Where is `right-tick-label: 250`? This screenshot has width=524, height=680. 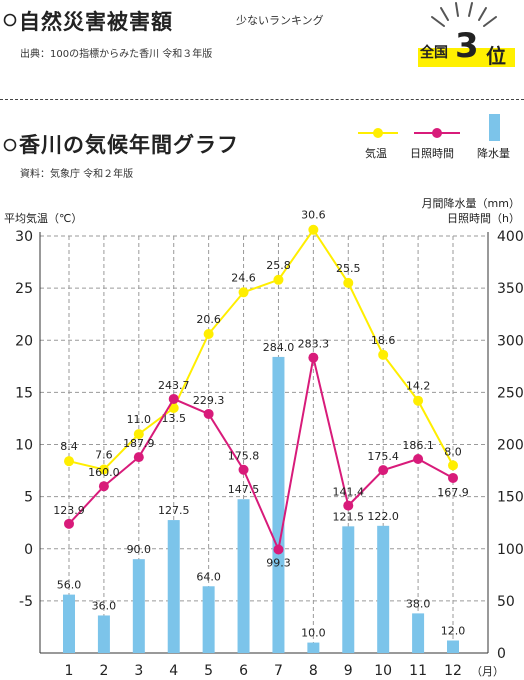 right-tick-label: 250 is located at coordinates (510, 393).